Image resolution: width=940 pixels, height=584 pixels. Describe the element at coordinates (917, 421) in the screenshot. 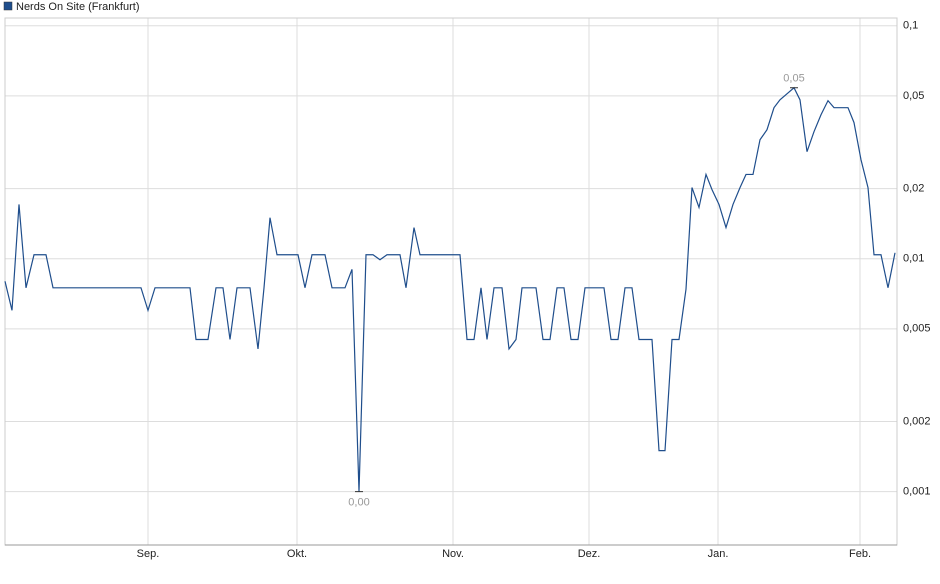

I see `y-tick-label: 0,002` at that location.